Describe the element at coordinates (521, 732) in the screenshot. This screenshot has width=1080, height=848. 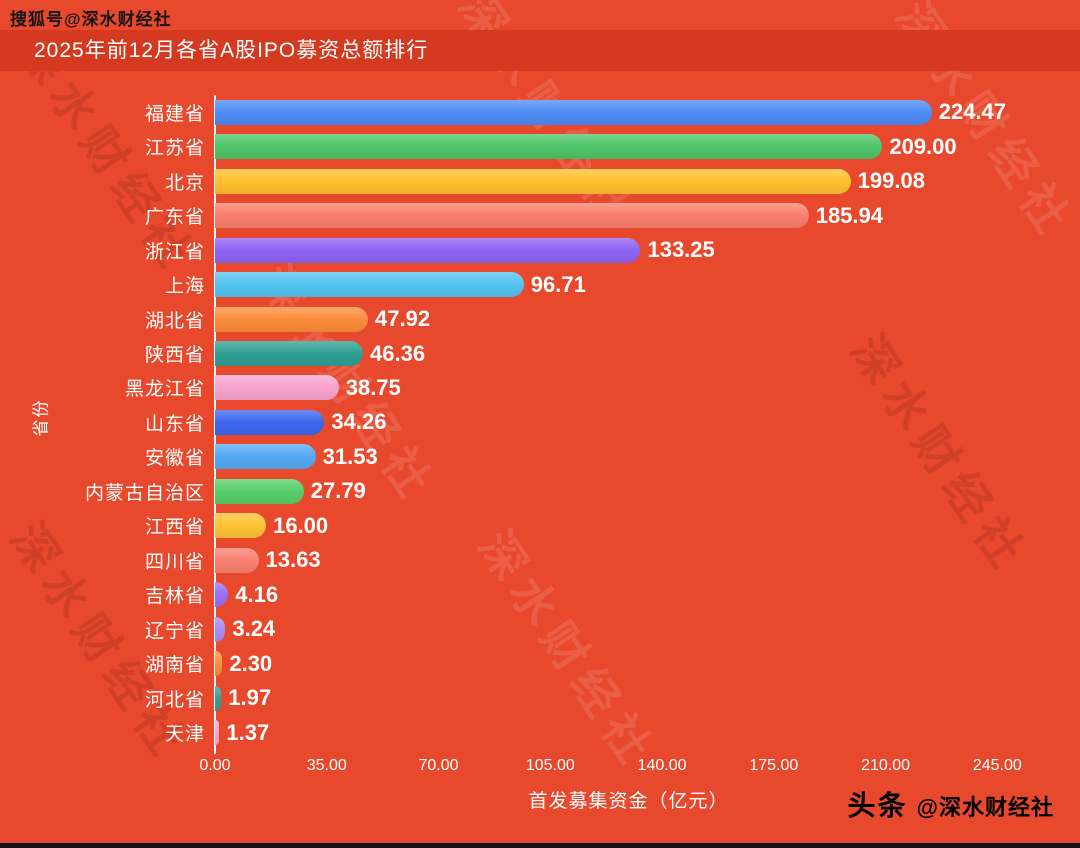
I see `bar-row: 天津 1.37` at that location.